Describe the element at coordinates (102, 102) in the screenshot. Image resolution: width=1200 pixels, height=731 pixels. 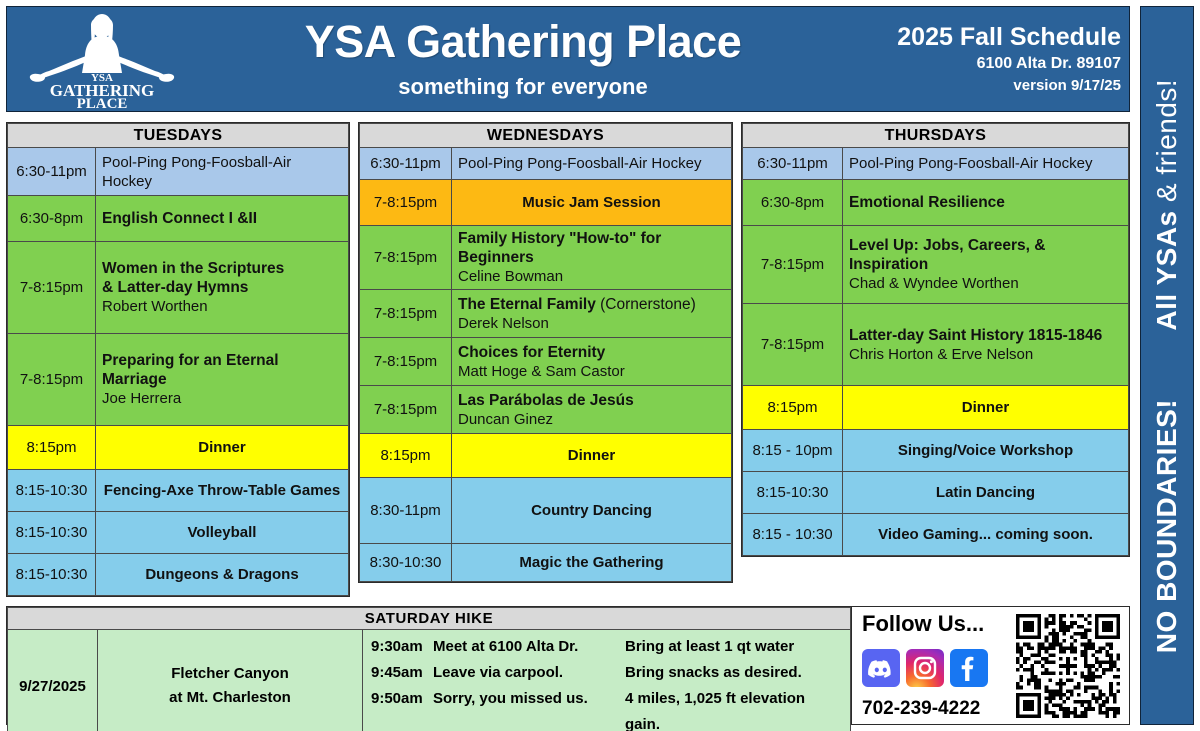
I see `logo-line-3: PLACE` at that location.